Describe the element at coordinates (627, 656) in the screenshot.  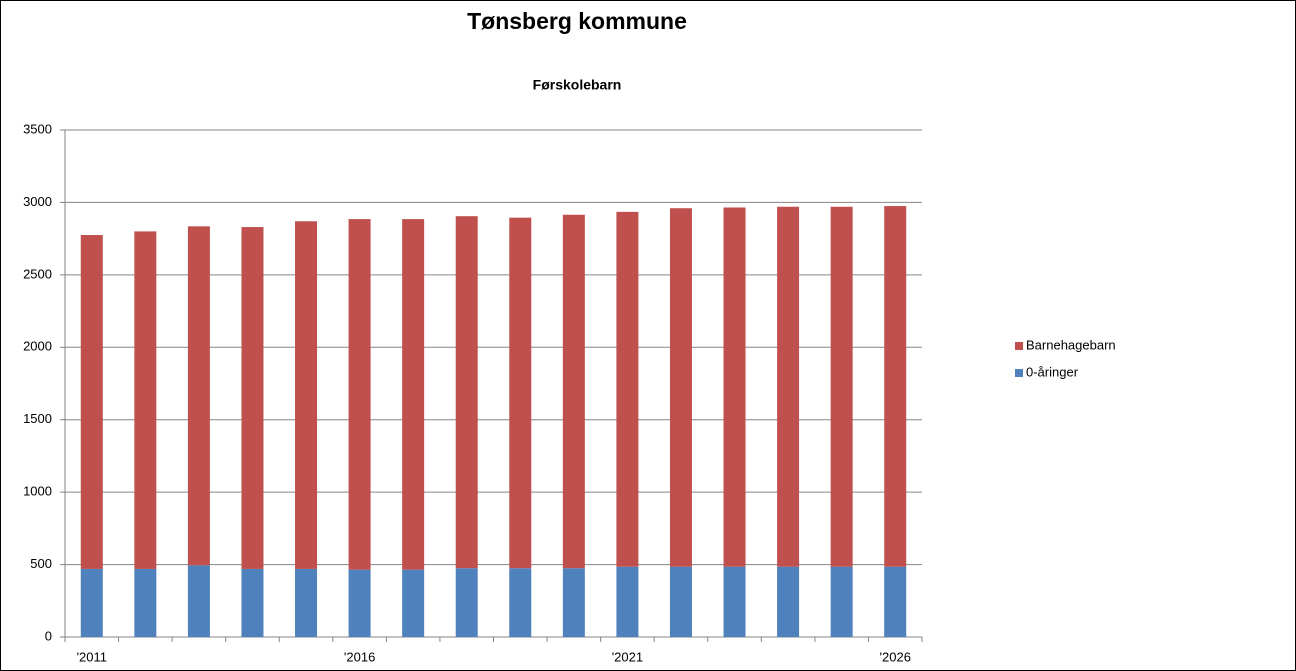
I see `x-tick-label: '2021` at that location.